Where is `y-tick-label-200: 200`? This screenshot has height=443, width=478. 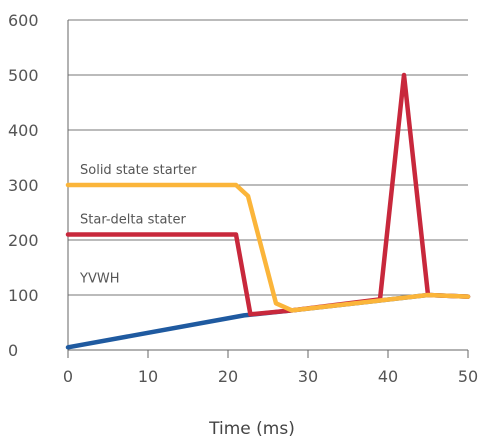
y-tick-label-200: 200 is located at coordinates (23, 240).